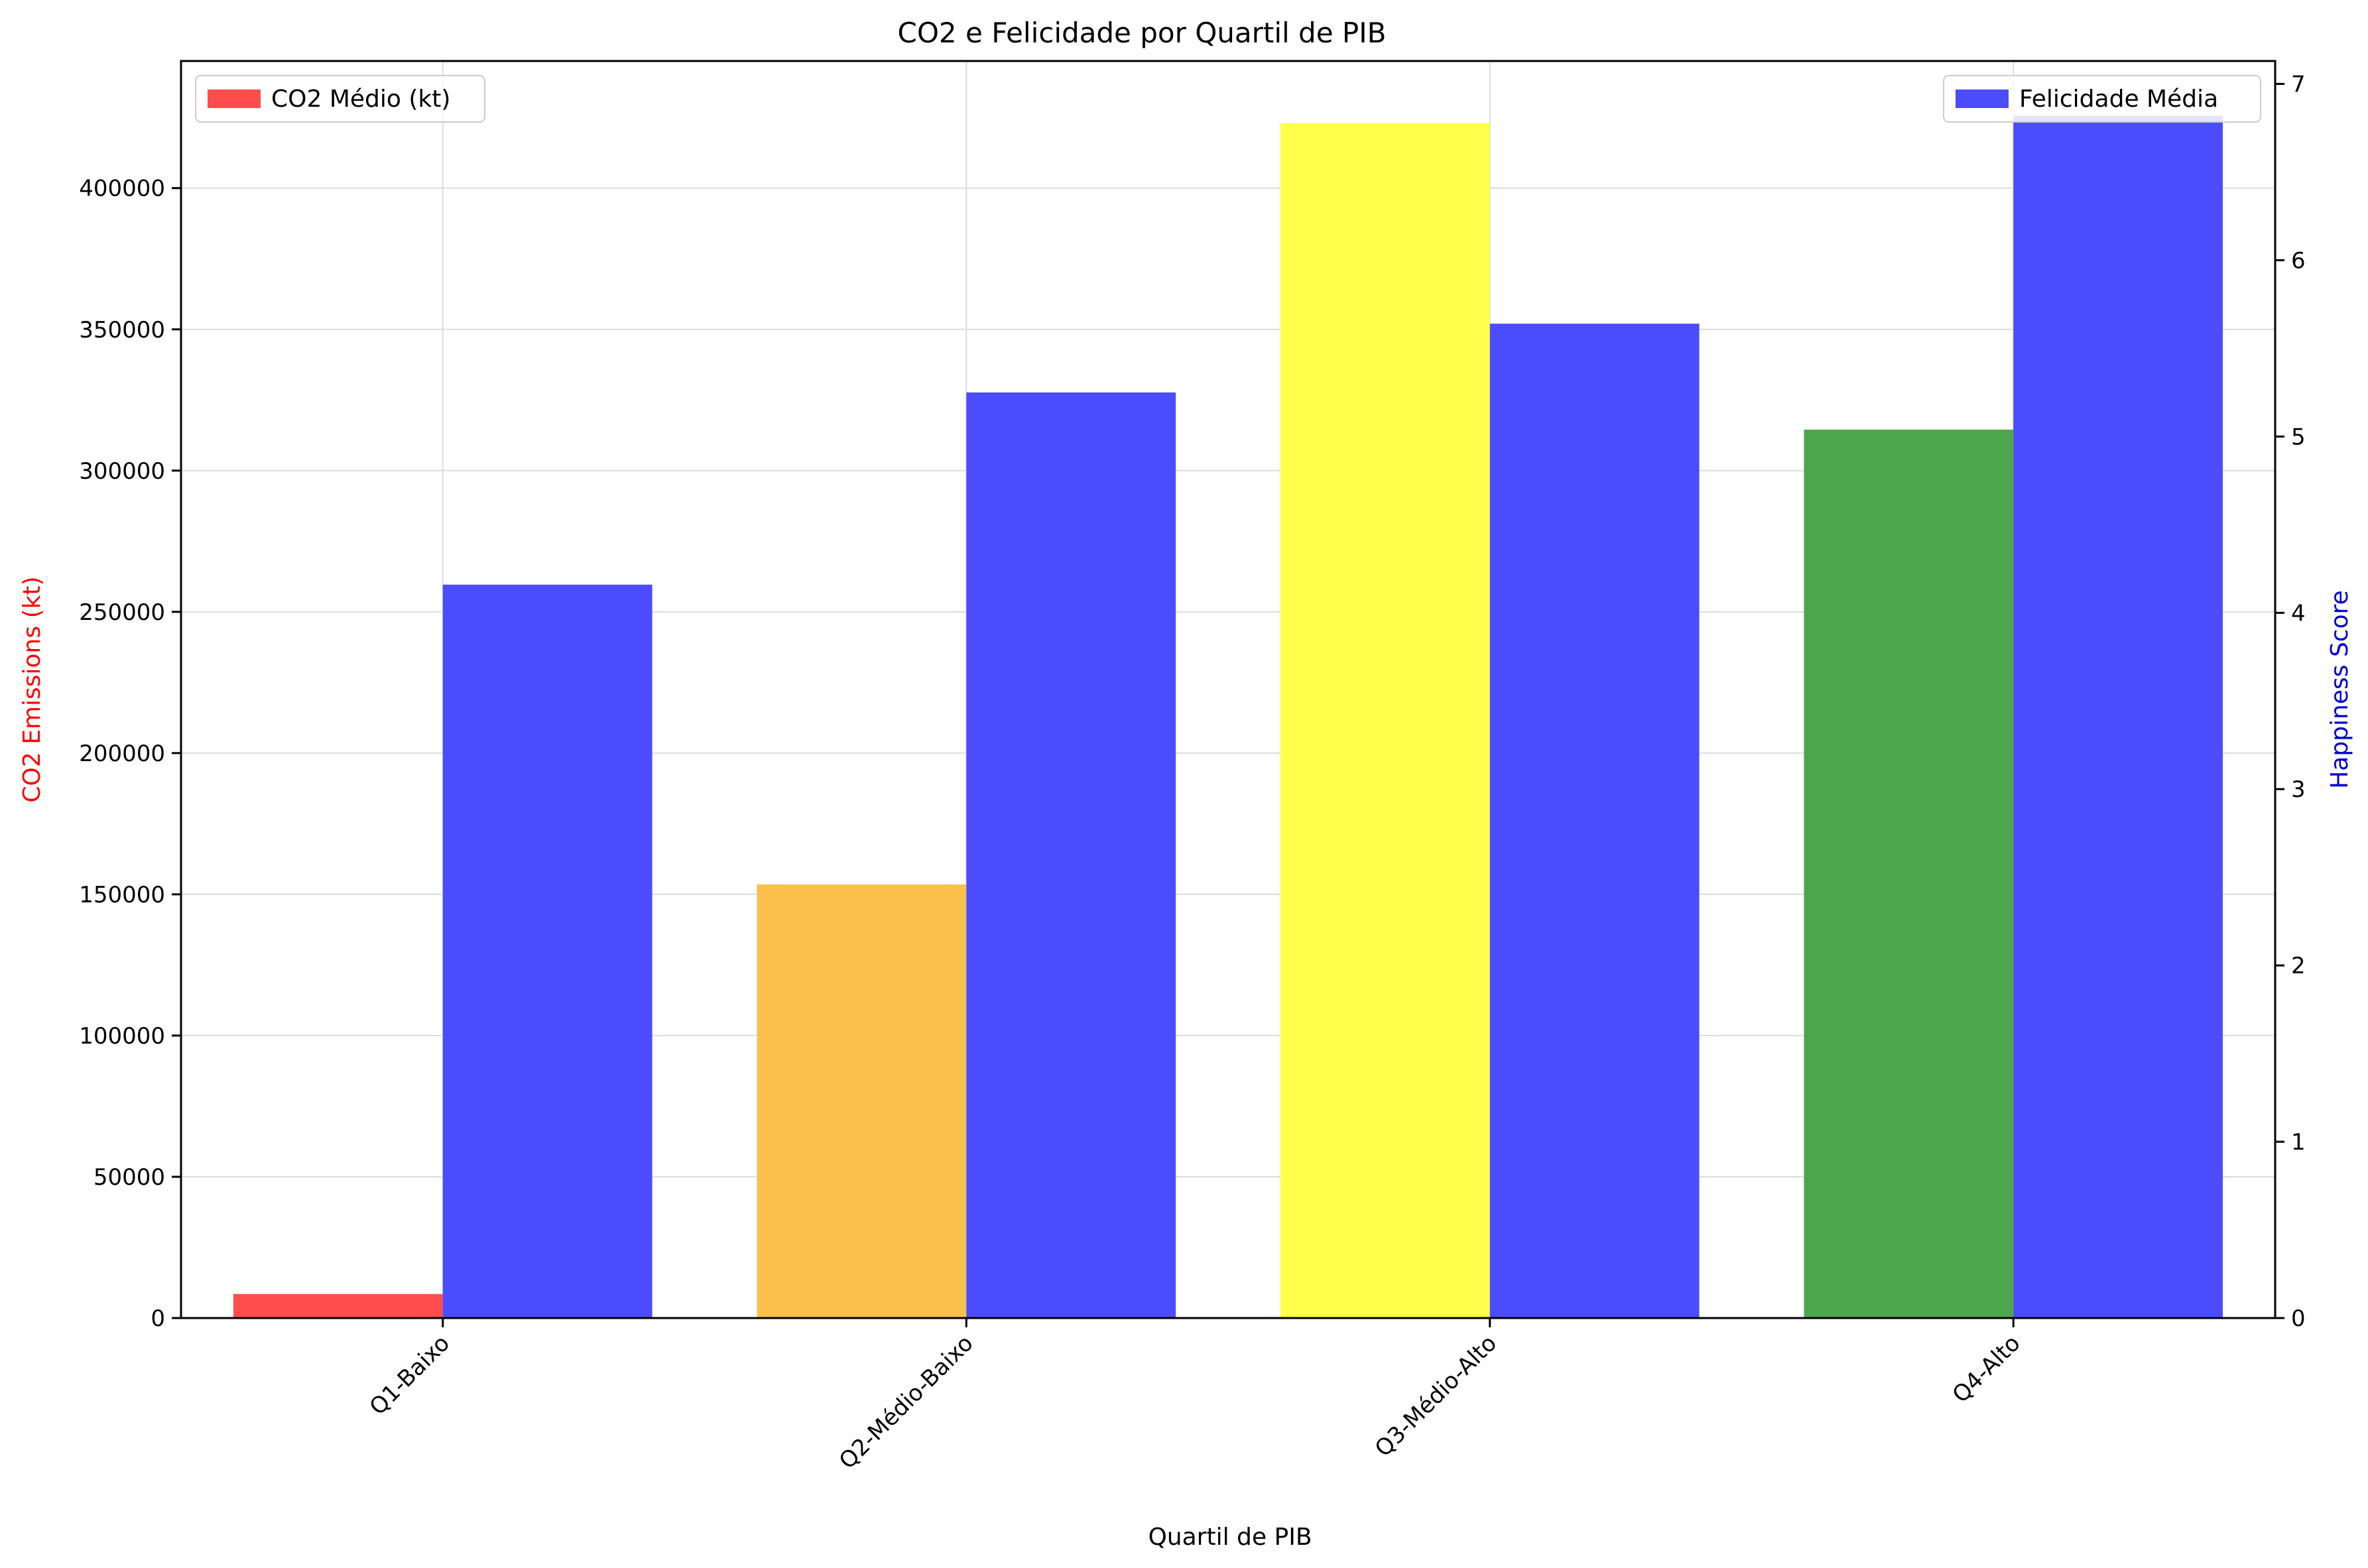 This screenshot has height=1568, width=2368. What do you see at coordinates (1230, 1537) in the screenshot?
I see `x-axis-title: Quartil de PIB` at bounding box center [1230, 1537].